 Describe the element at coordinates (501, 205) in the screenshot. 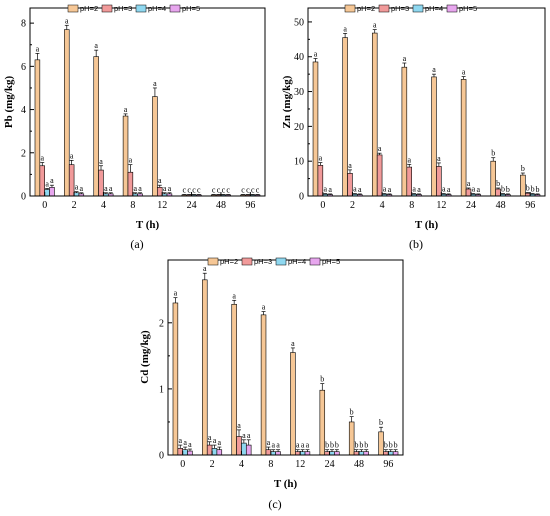

I see `x-tick-label: 48` at that location.